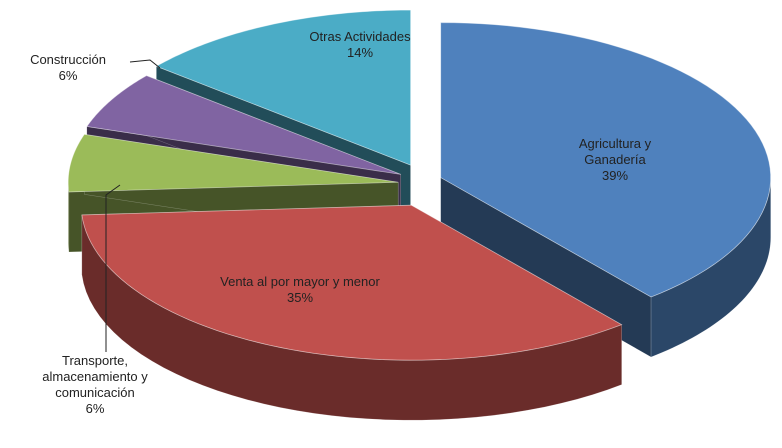 The height and width of the screenshot is (448, 782). What do you see at coordinates (360, 36) in the screenshot?
I see `slice-name: Otras Actividades` at bounding box center [360, 36].